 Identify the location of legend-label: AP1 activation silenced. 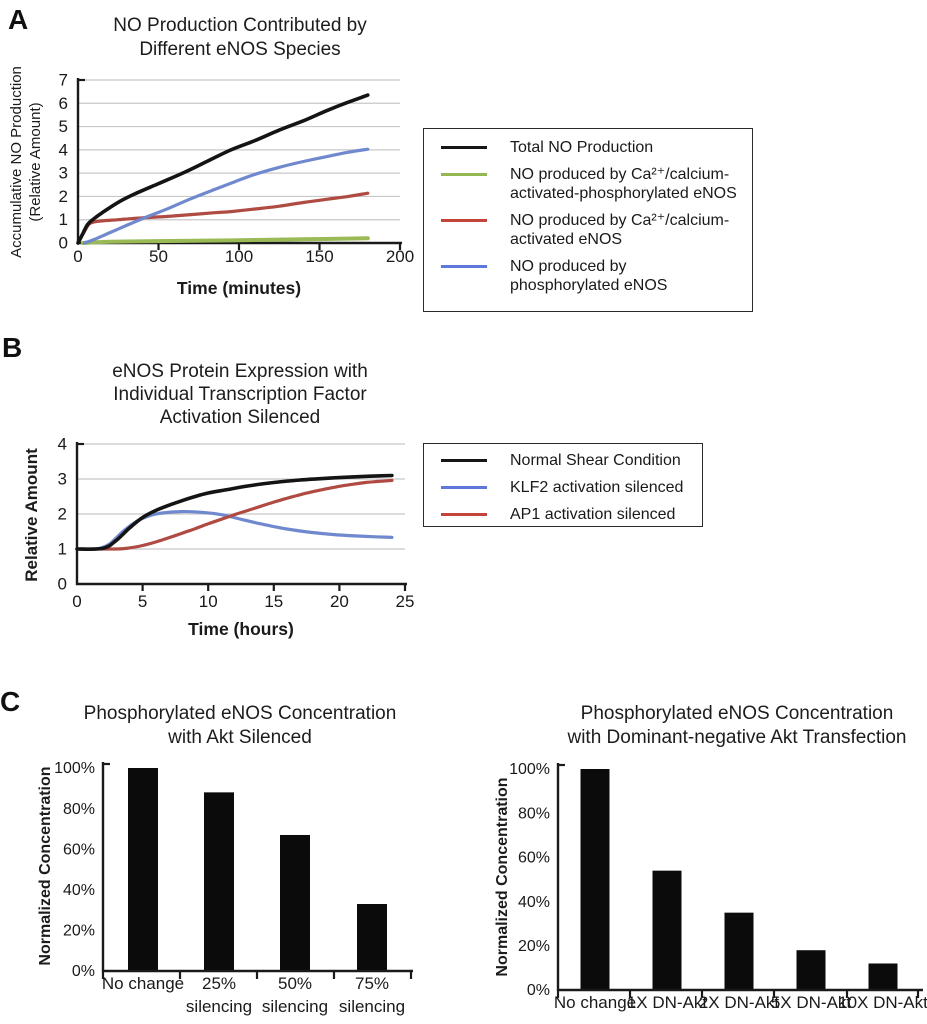
(593, 514).